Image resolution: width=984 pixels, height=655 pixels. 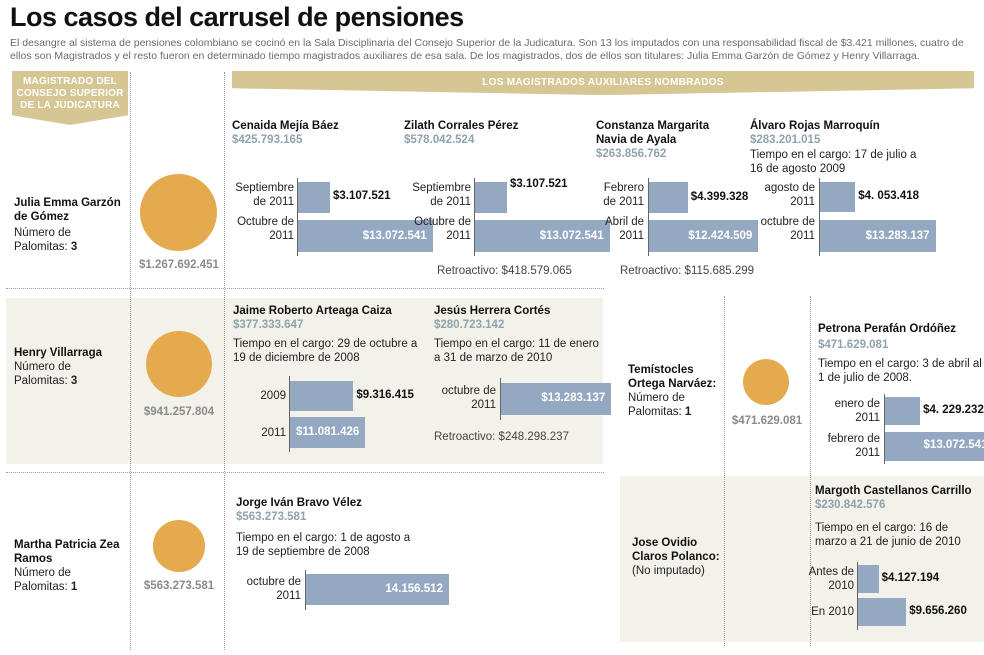 I want to click on row-band-jose, so click(x=802, y=559).